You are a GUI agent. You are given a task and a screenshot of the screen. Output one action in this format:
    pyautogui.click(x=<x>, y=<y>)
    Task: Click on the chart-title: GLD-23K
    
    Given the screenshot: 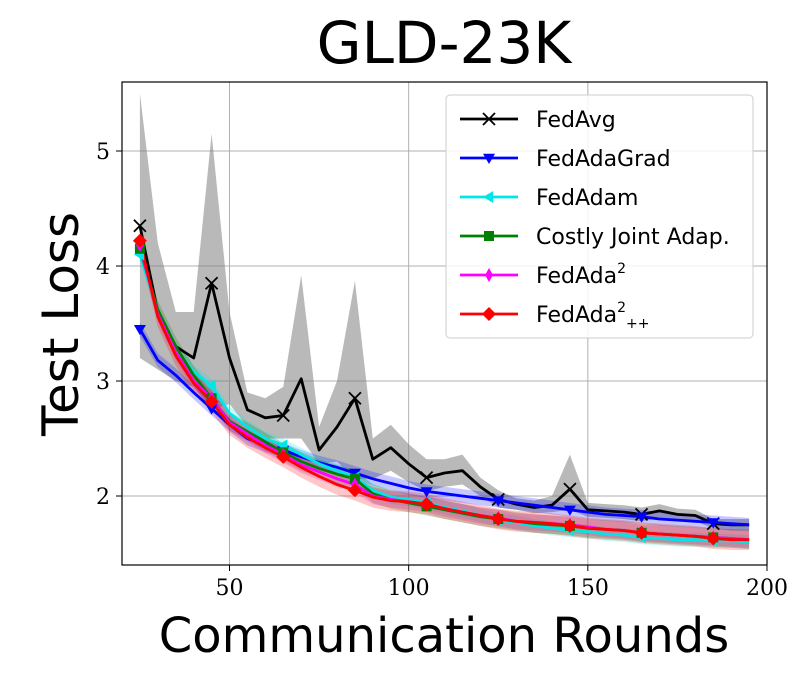 What is the action you would take?
    pyautogui.click(x=445, y=43)
    